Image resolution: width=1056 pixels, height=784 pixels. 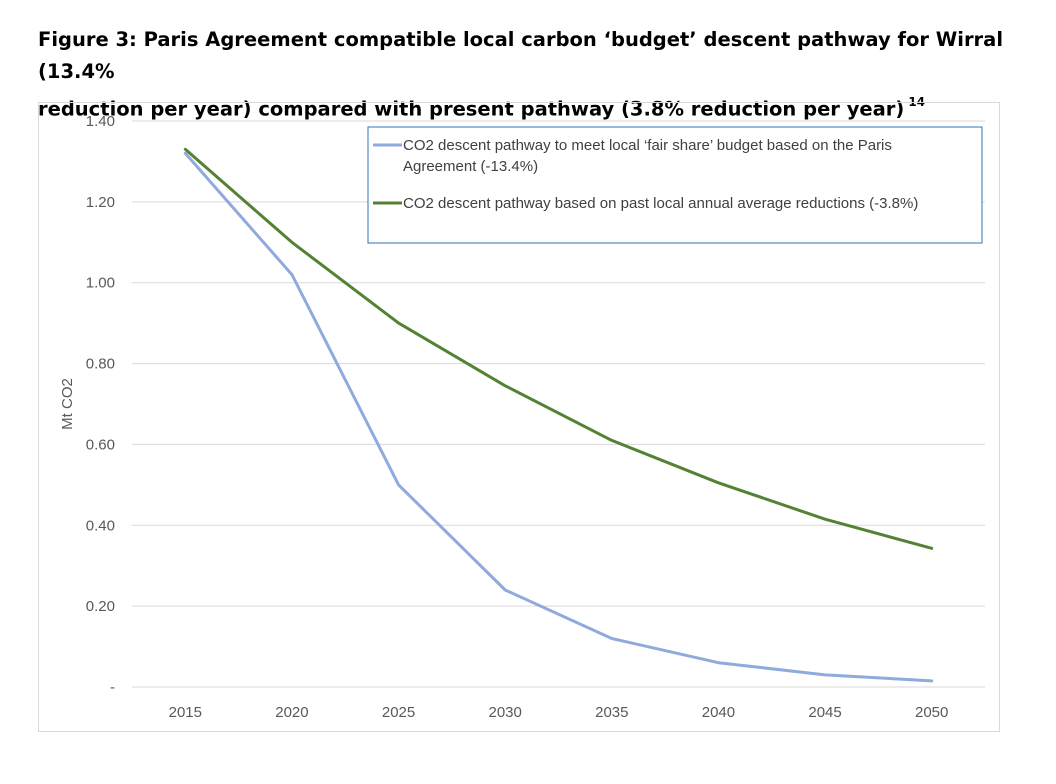 I want to click on y-axis-ticks: - 0.20 0.40 0.60 0.80 1.00 1.20 1.40, so click(x=100, y=404).